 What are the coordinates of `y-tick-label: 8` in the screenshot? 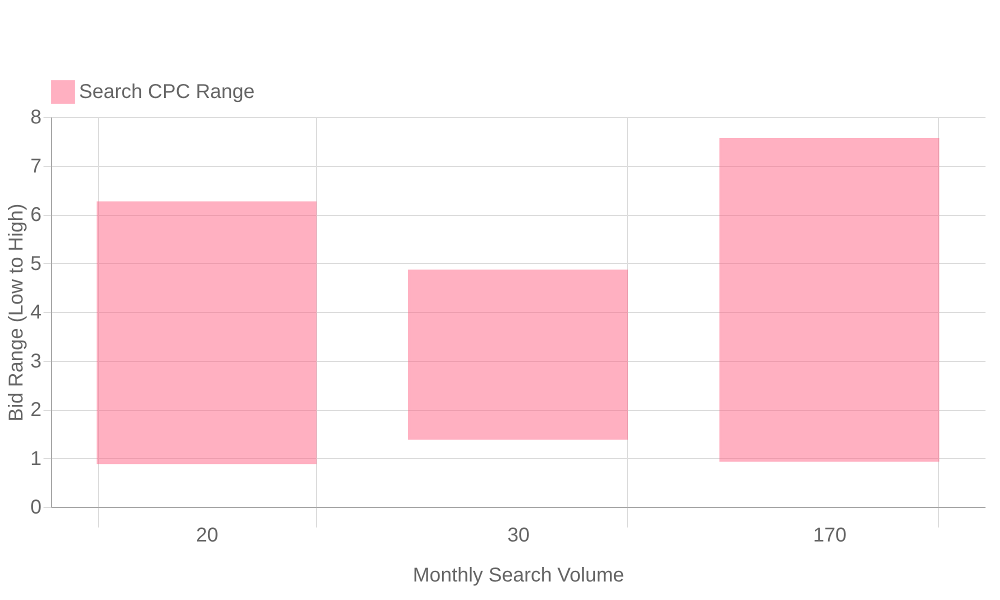 It's located at (36, 117).